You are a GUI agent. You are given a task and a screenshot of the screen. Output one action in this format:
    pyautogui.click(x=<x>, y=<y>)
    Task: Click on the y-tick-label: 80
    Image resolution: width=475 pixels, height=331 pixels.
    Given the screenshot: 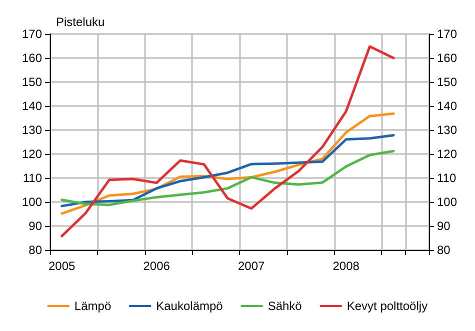 What is the action you would take?
    pyautogui.click(x=35, y=250)
    